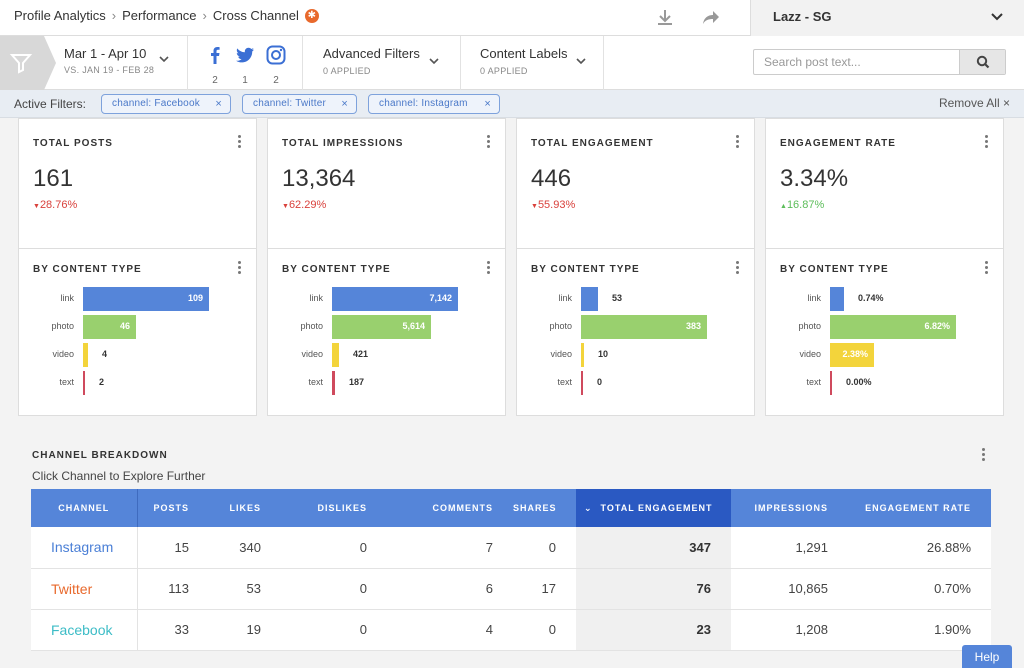 The height and width of the screenshot is (668, 1024). Describe the element at coordinates (84, 508) in the screenshot. I see `column-header-channel: CHANNEL` at that location.